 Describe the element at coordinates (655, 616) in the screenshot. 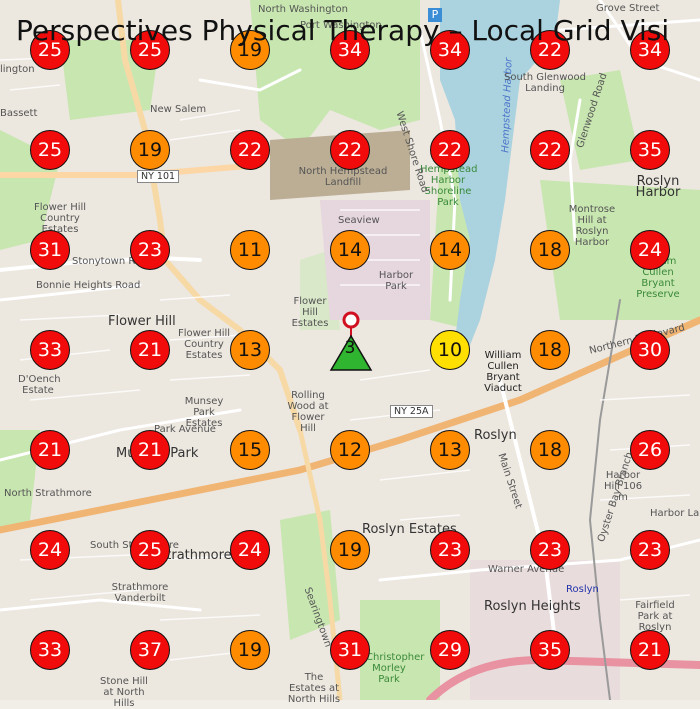

I see `map-label-fairfield-park: Fairfield Park at Roslyn` at that location.